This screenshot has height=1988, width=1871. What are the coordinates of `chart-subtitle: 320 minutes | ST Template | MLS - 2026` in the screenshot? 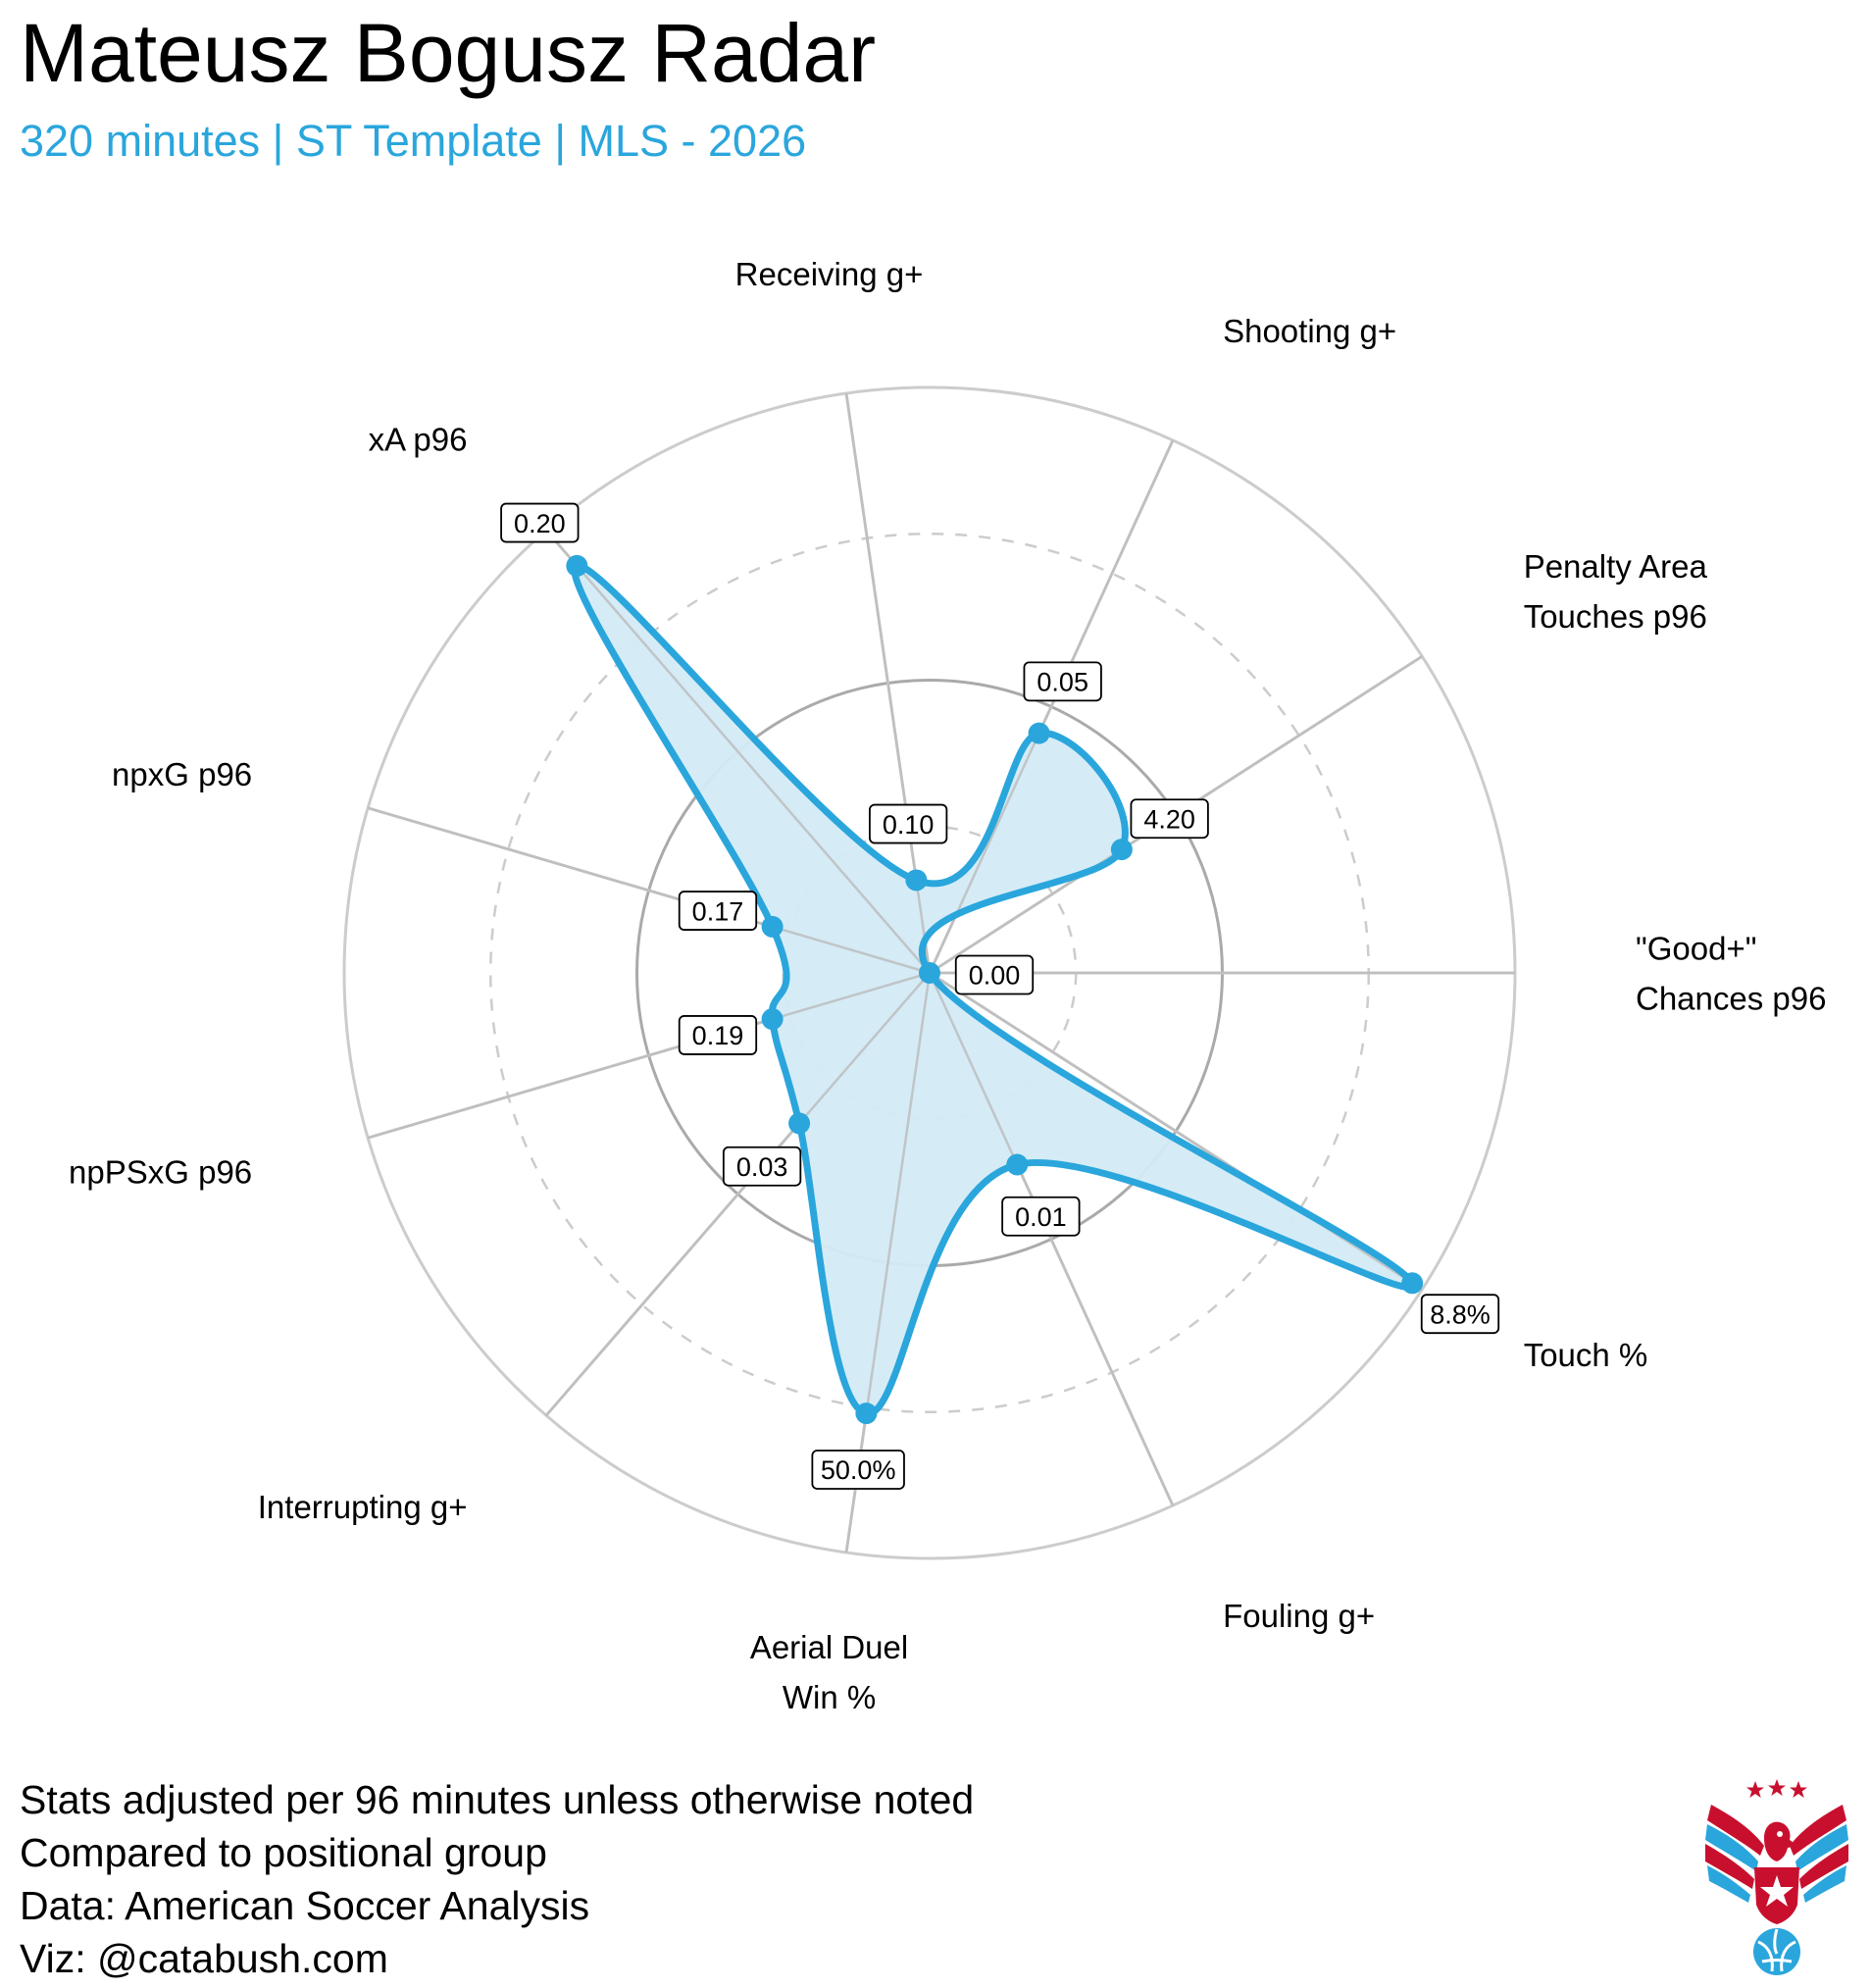 It's located at (414, 141).